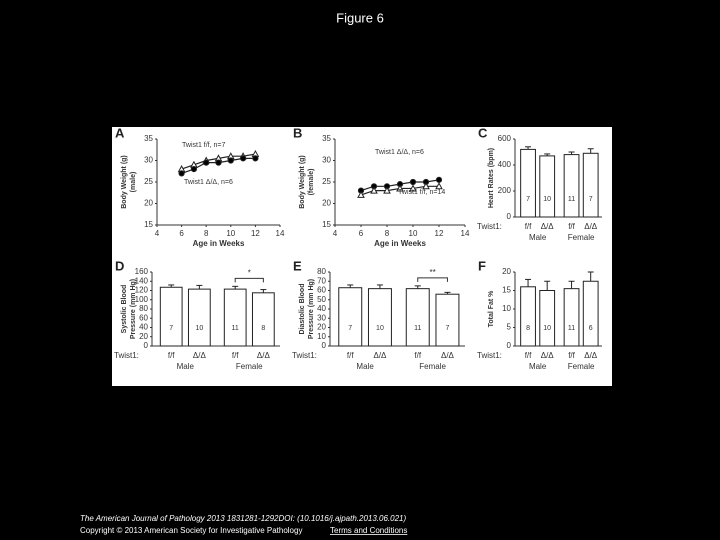 This screenshot has width=720, height=540. I want to click on y-tick-label: 100, so click(142, 299).